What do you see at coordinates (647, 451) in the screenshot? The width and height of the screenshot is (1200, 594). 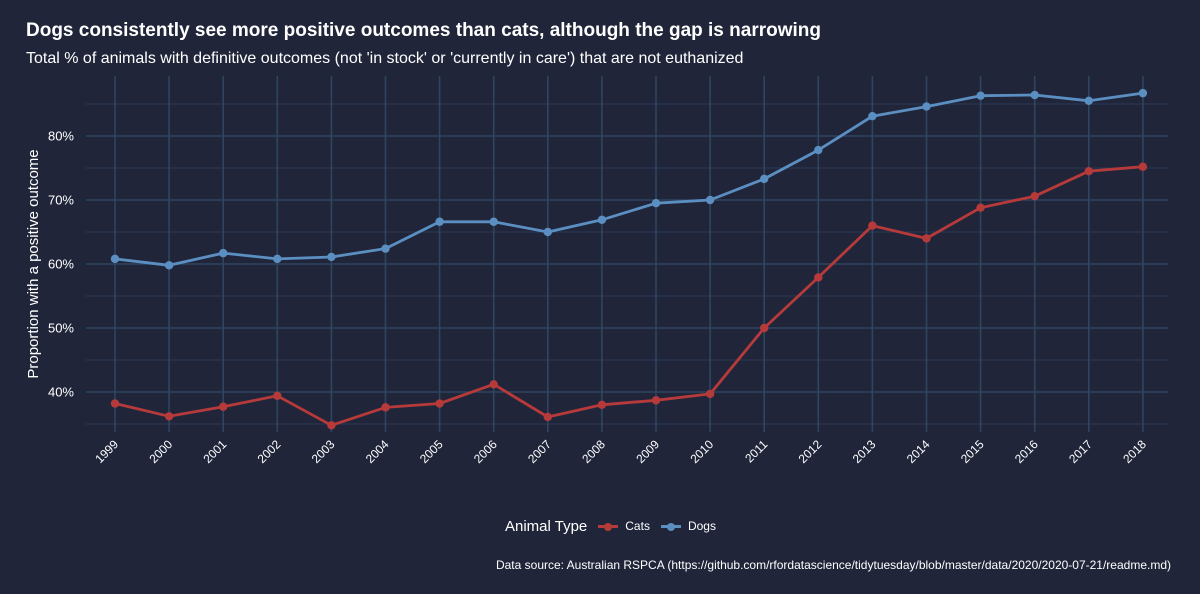 I see `x-tick-label: 2009` at bounding box center [647, 451].